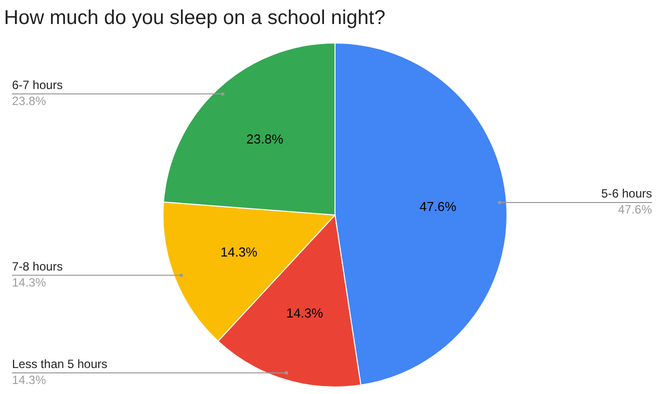 The image size is (664, 394). Describe the element at coordinates (635, 209) in the screenshot. I see `text: 47.6%` at that location.